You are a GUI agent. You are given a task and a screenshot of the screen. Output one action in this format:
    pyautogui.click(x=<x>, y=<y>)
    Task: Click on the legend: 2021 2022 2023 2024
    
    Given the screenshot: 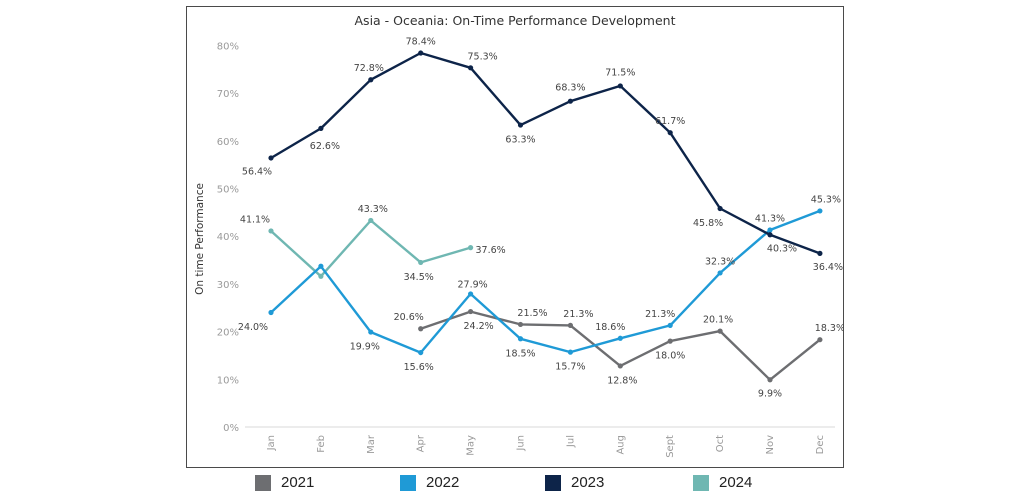 What is the action you would take?
    pyautogui.click(x=508, y=486)
    